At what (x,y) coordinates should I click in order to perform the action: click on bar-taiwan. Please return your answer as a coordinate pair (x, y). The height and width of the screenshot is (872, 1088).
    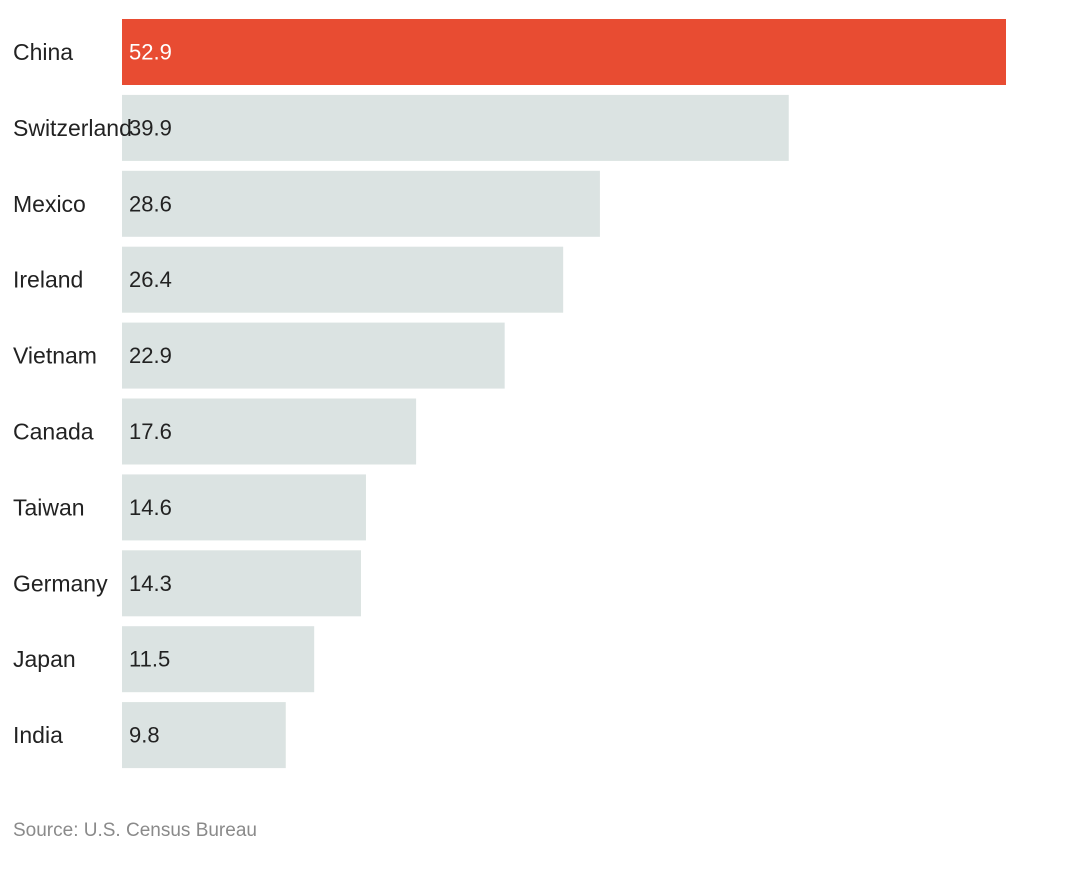
    Looking at the image, I should click on (244, 507).